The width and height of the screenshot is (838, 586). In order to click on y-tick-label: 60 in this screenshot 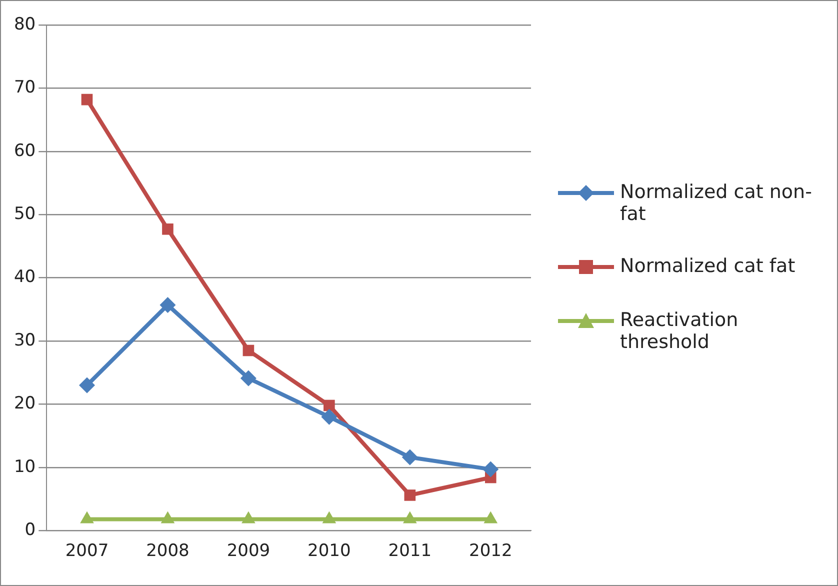, I will do `click(25, 150)`.